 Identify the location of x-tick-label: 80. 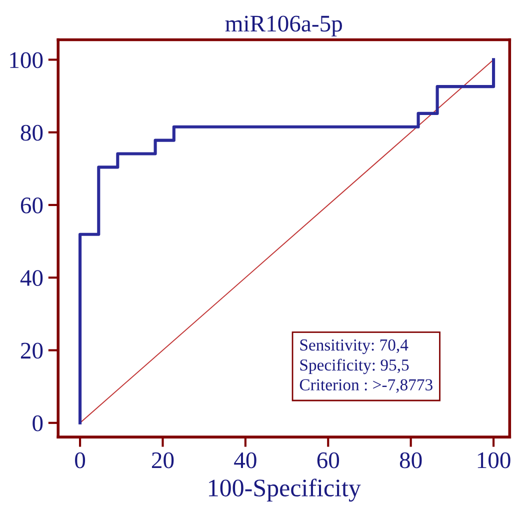
(411, 460).